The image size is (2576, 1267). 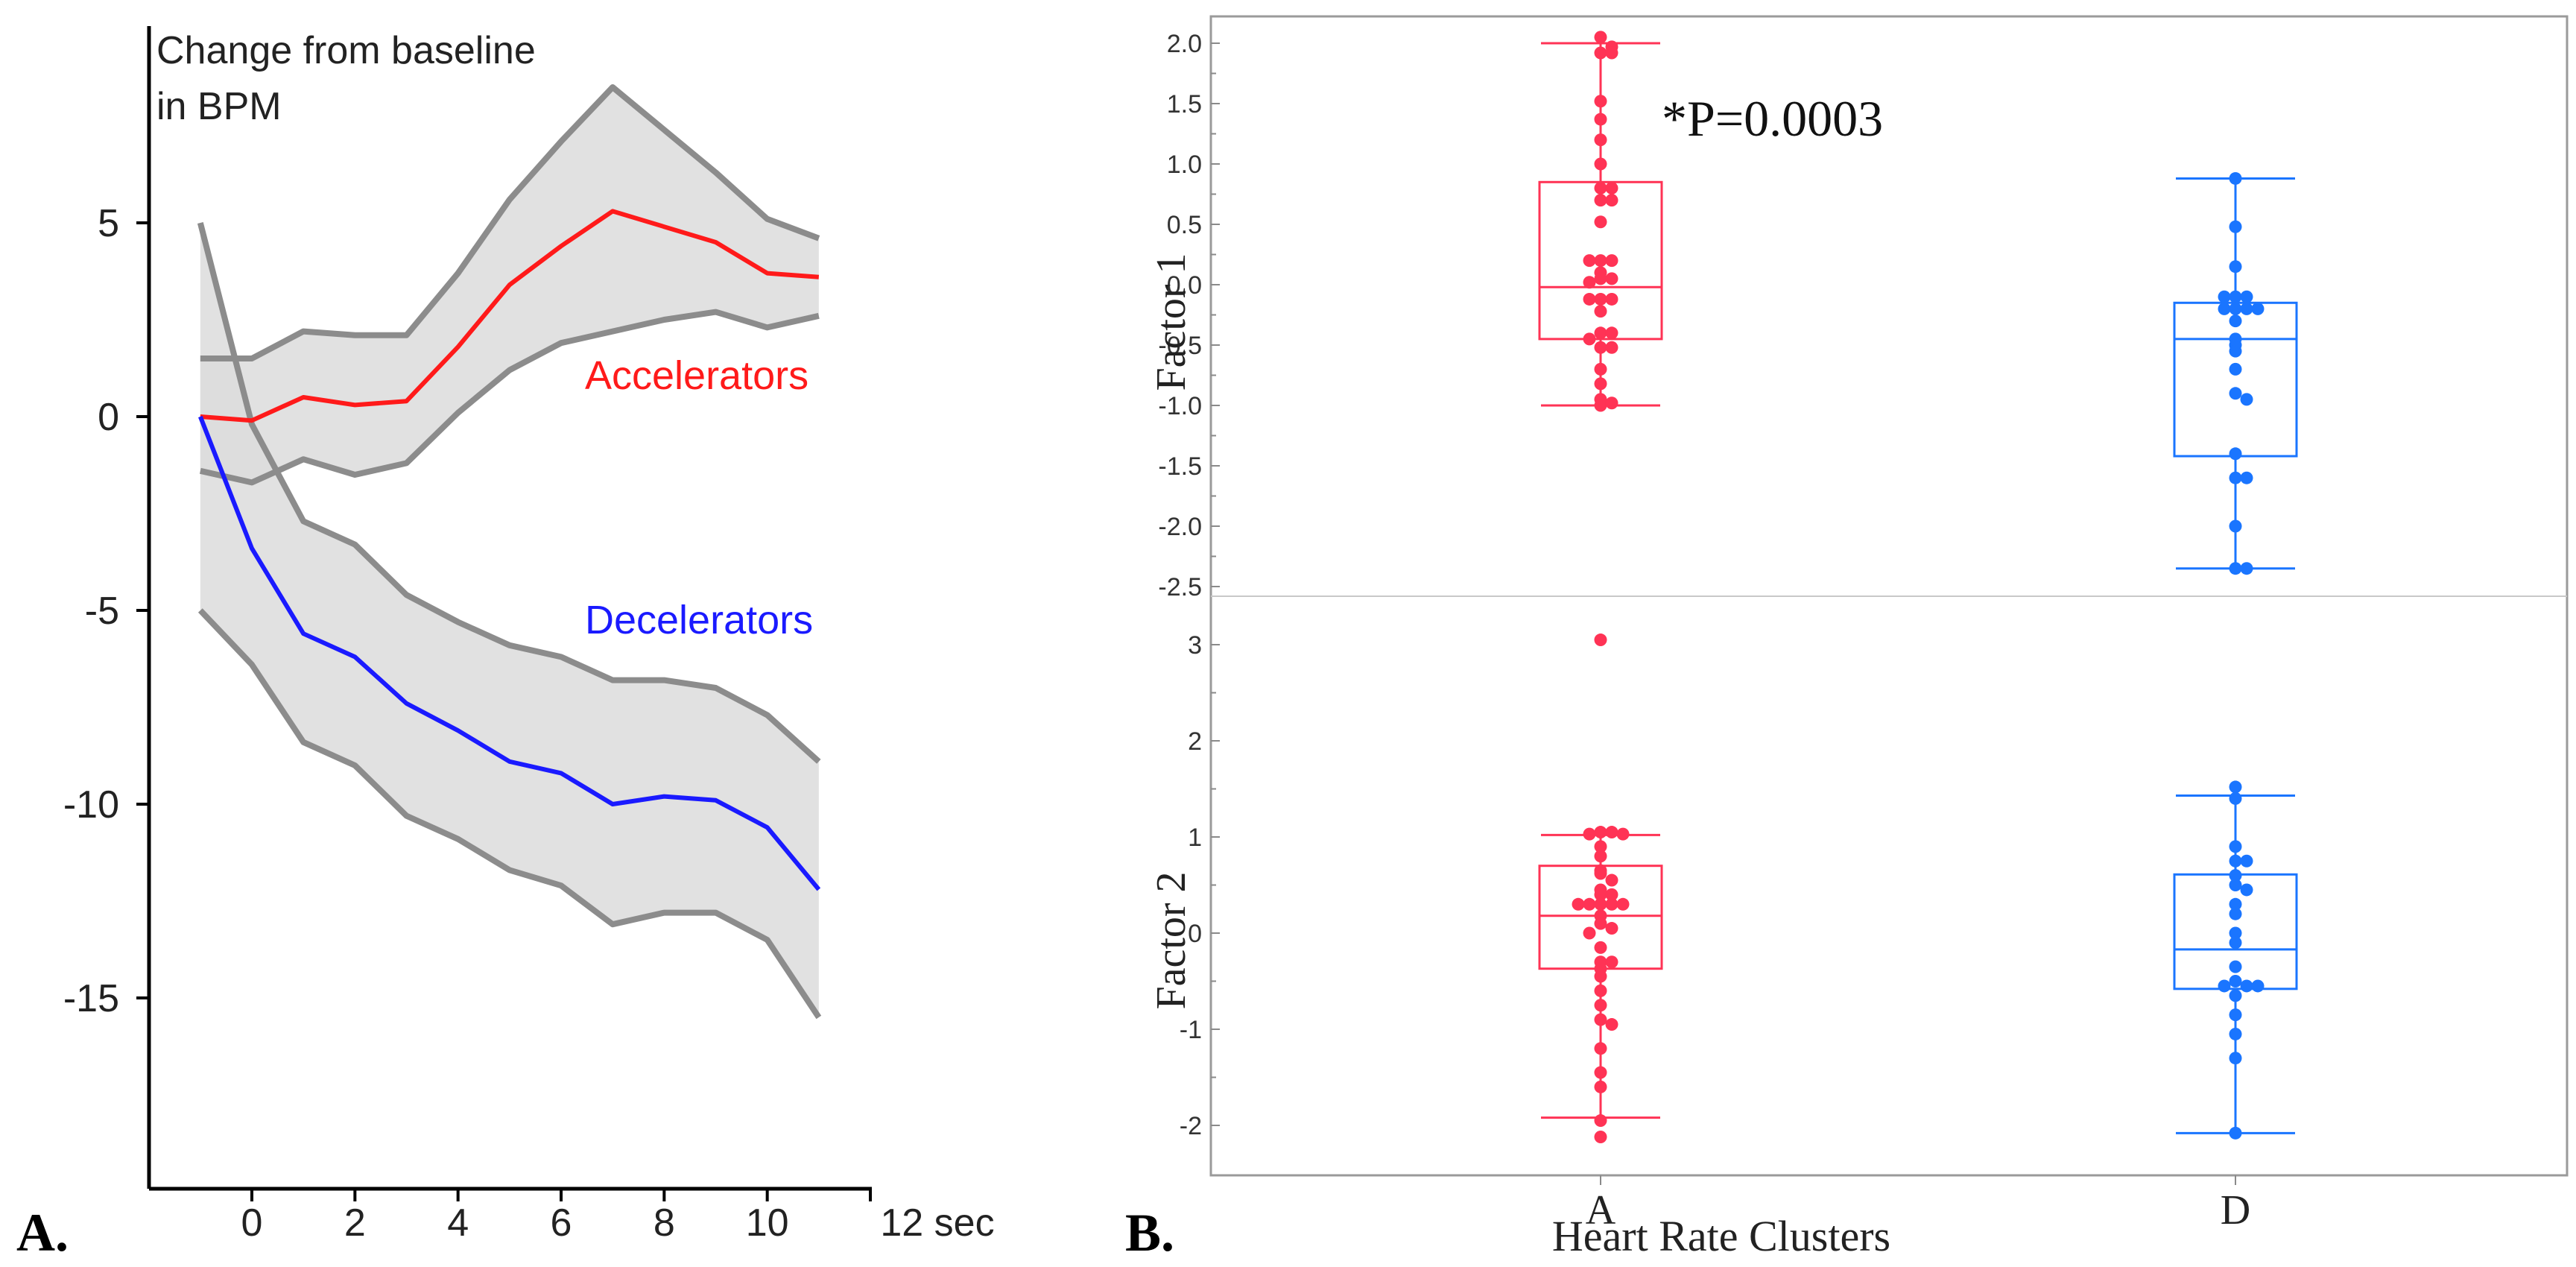 What do you see at coordinates (458, 1223) in the screenshot?
I see `x-tick-label: 4` at bounding box center [458, 1223].